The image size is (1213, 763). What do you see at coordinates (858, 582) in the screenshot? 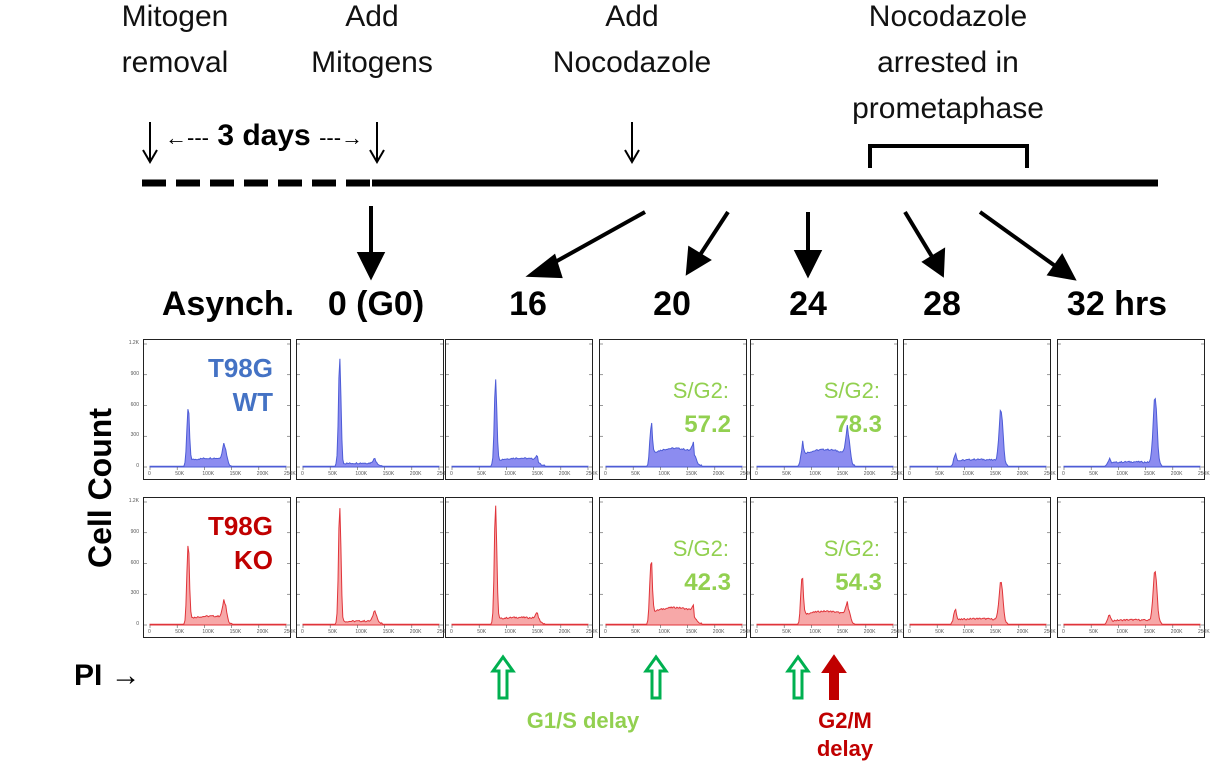
I see `sg2-value: 54.3` at bounding box center [858, 582].